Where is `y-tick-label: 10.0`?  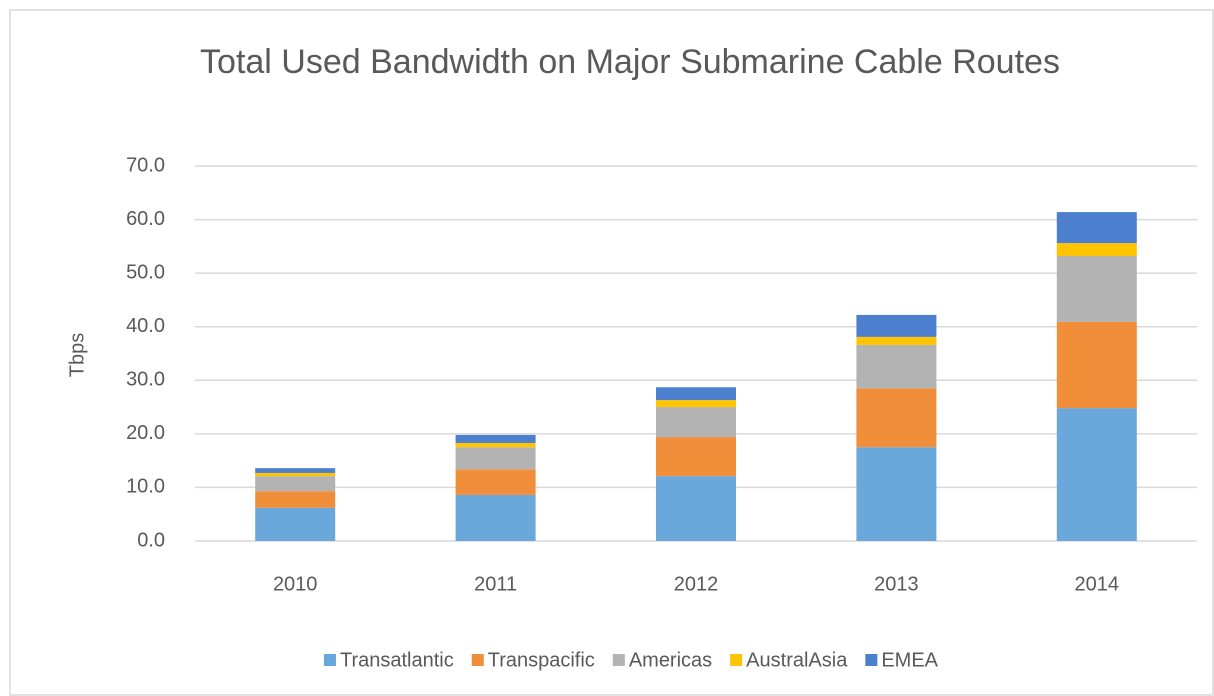 y-tick-label: 10.0 is located at coordinates (145, 487).